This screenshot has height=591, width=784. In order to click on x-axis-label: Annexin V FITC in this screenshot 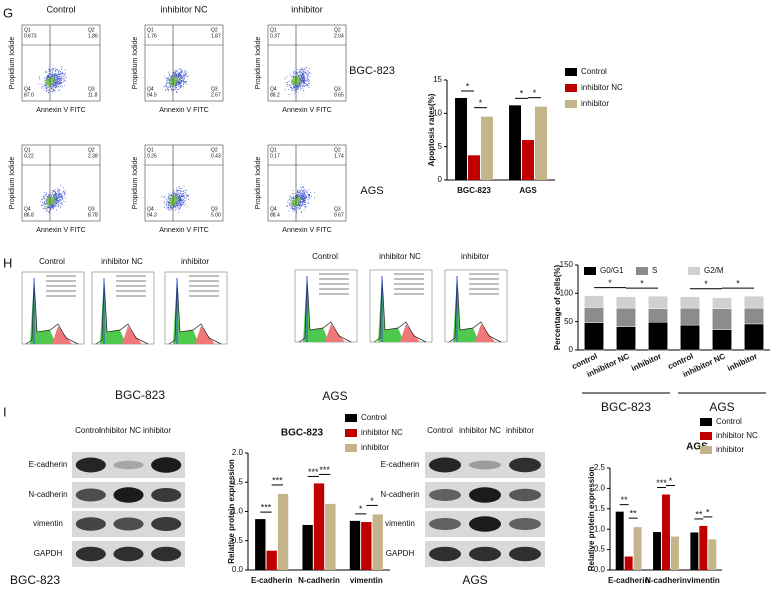, I will do `click(306, 110)`.